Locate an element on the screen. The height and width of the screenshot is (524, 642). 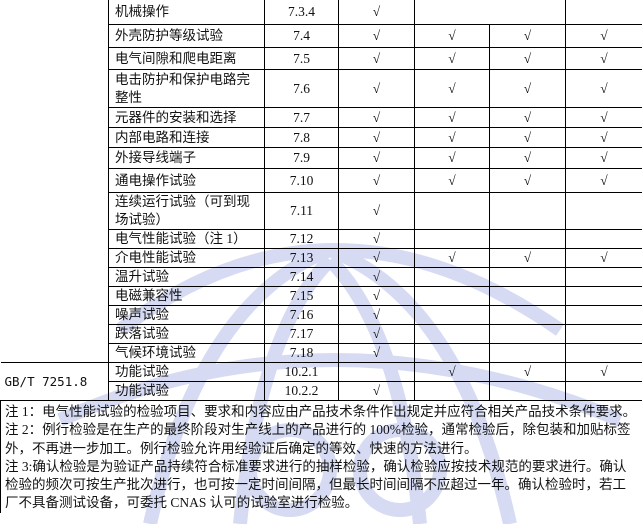
test-item: 跌落试验 is located at coordinates (186, 334).